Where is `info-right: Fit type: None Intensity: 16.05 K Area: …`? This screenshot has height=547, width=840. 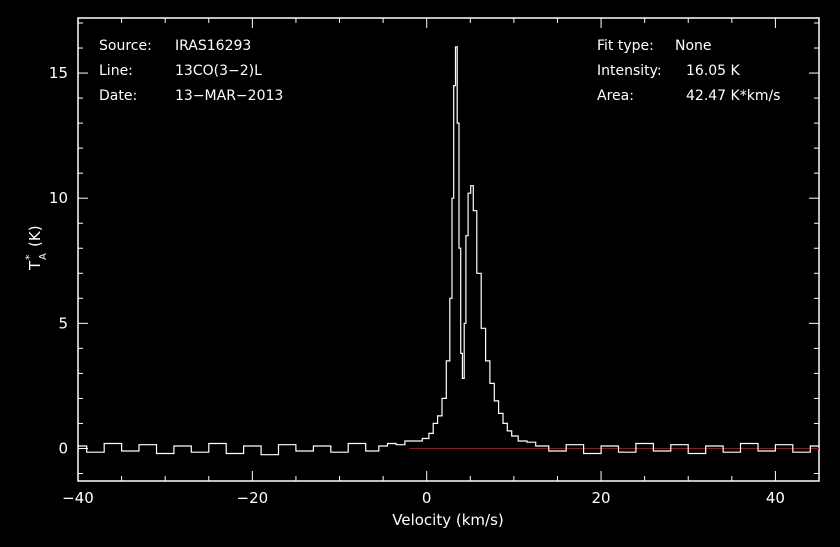 info-right: Fit type: None Intensity: 16.05 K Area: … is located at coordinates (688, 71).